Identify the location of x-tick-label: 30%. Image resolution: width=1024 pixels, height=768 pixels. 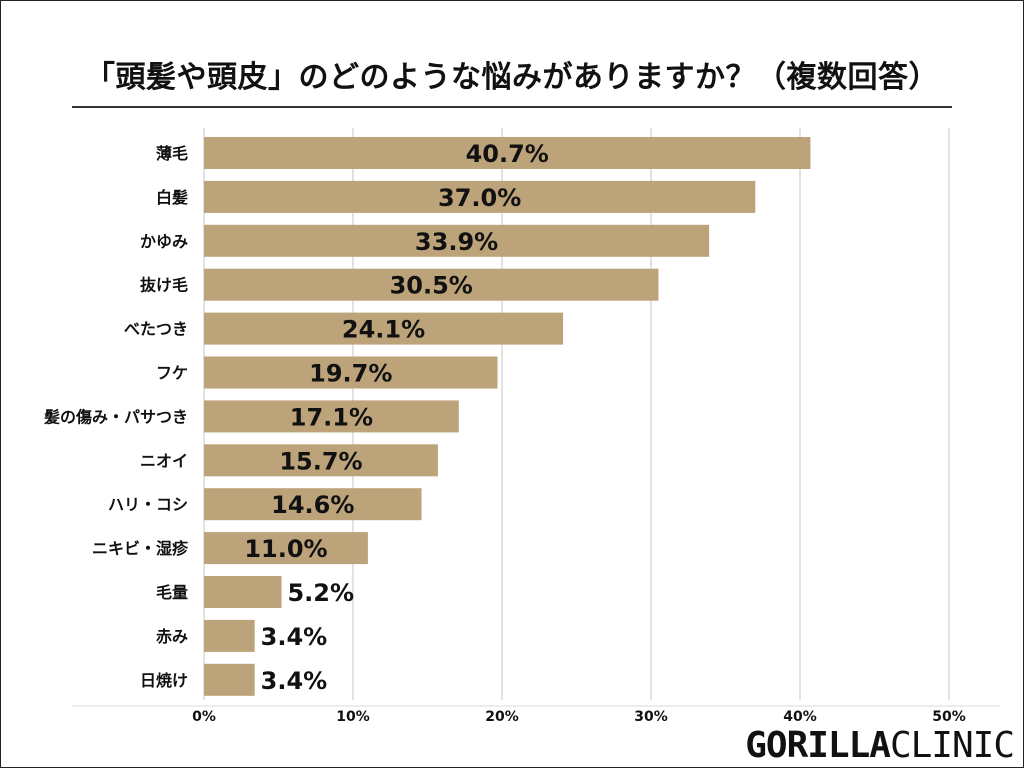
(651, 717).